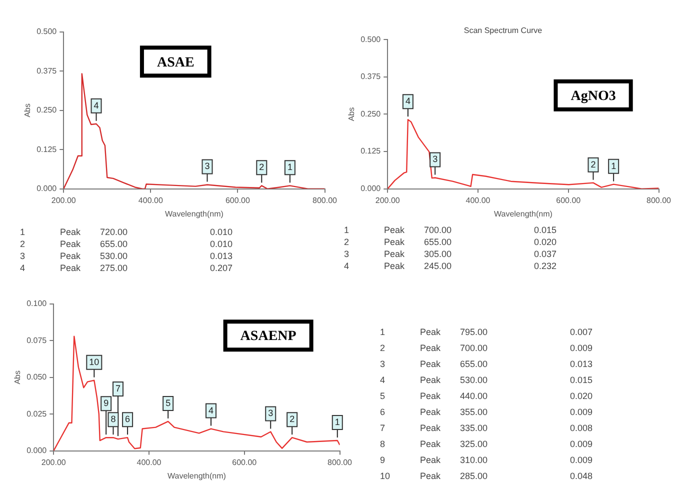 The image size is (676, 492). Describe the element at coordinates (503, 31) in the screenshot. I see `chart-title: Scan Spectrum Curve` at that location.